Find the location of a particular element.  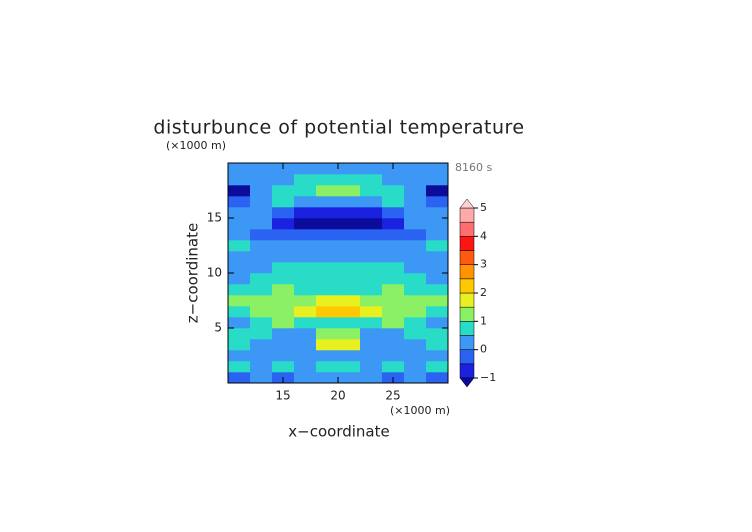

field is located at coordinates (338, 273).